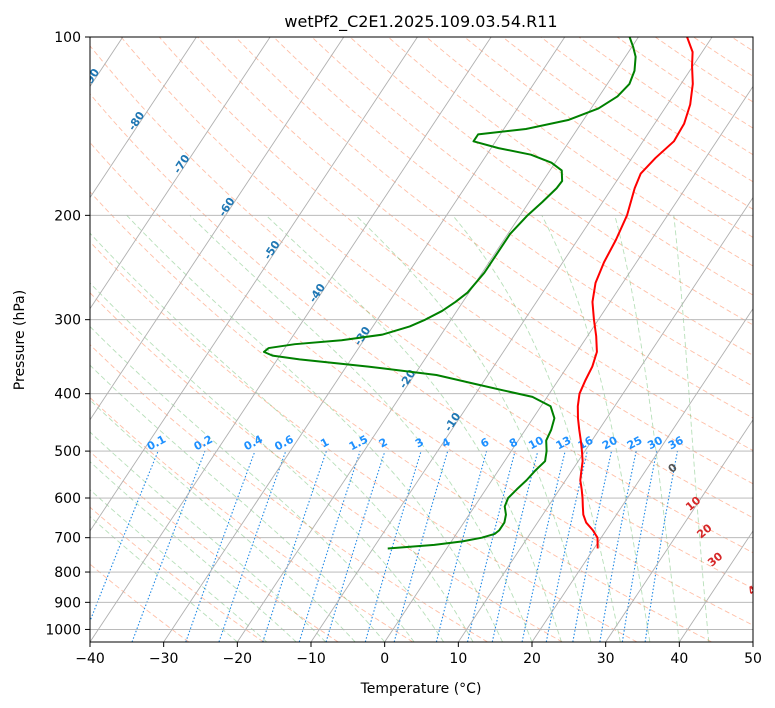  What do you see at coordinates (704, 531) in the screenshot?
I see `moist-adiabat-label: 20` at bounding box center [704, 531].